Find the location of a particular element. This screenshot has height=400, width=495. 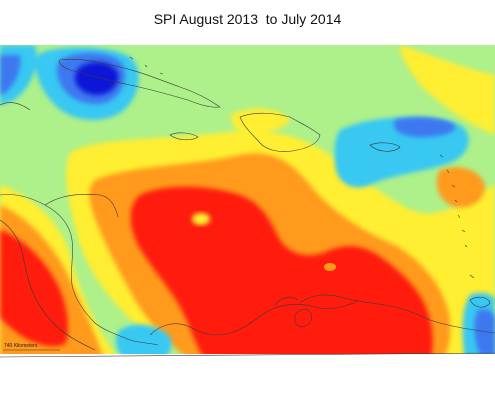

scale-bar: 740 Kilometers is located at coordinates (31, 347).